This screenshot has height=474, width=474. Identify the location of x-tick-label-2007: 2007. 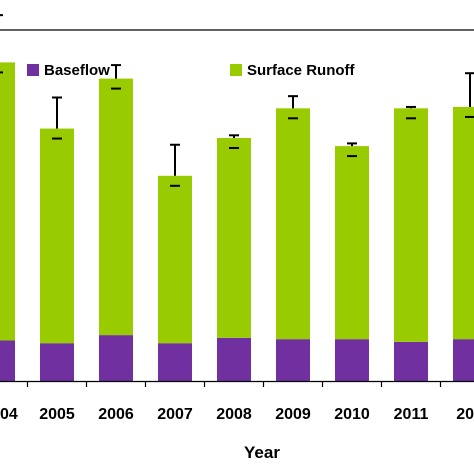
(175, 414).